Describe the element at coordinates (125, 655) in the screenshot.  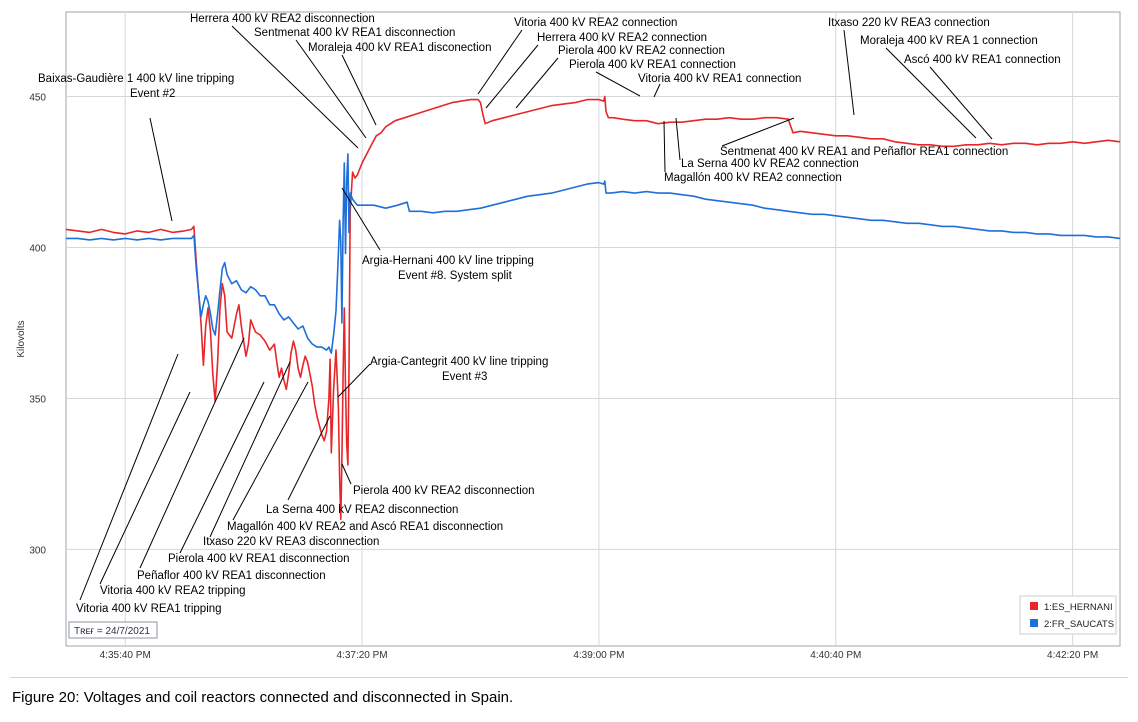
I see `x-tick-label: 4:35:40 PM` at that location.